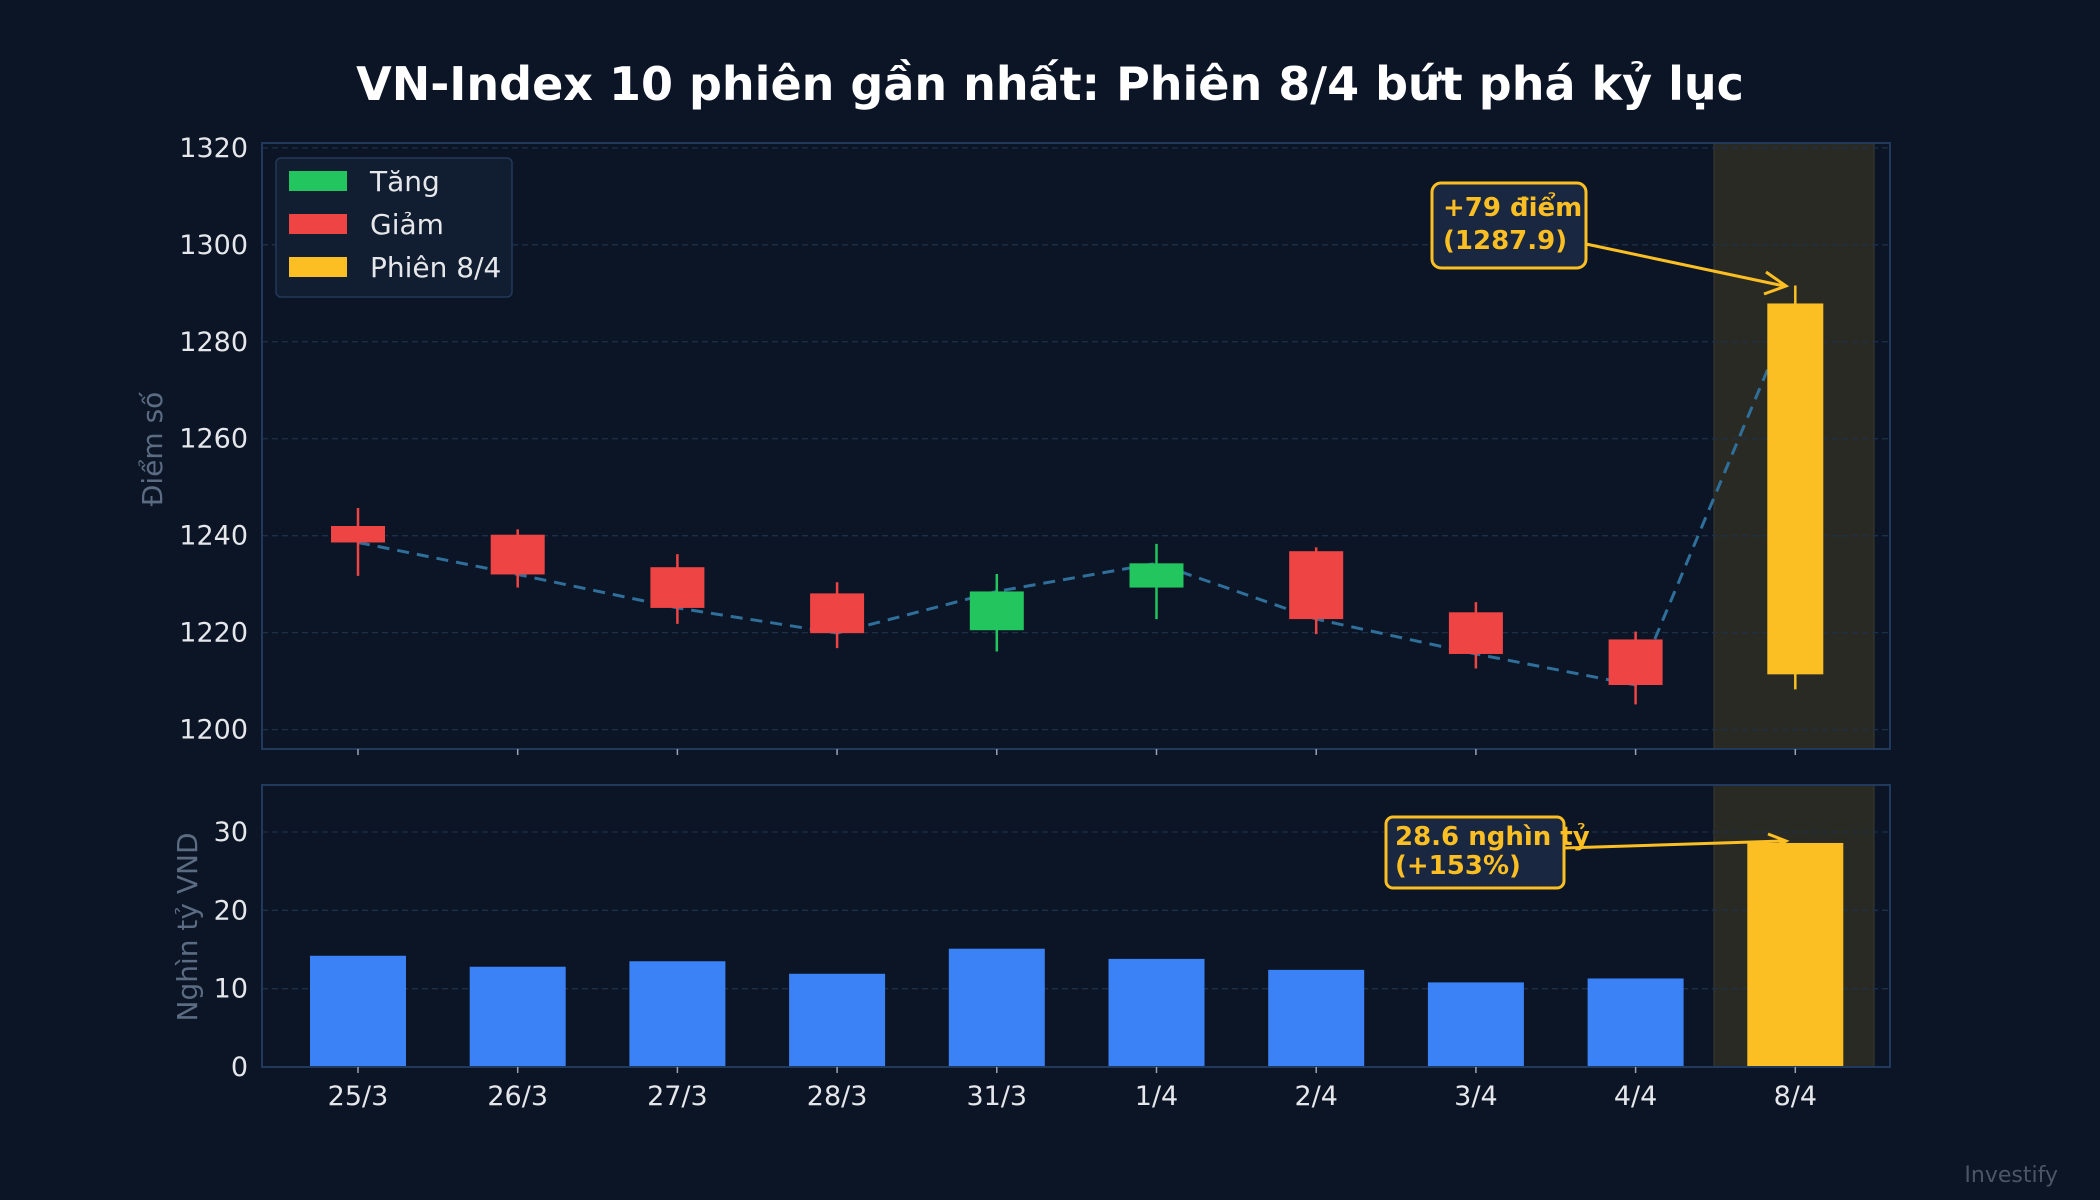 This screenshot has width=2100, height=1200. Describe the element at coordinates (213, 536) in the screenshot. I see `y-tick-label: 1240` at that location.